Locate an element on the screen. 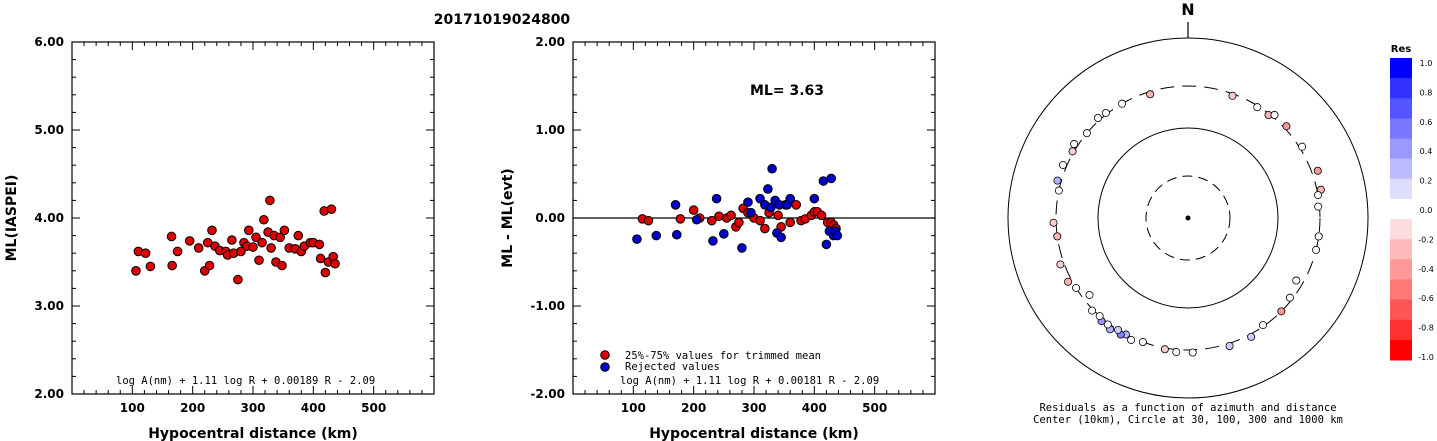  colorbar-tick-label: 0.4 is located at coordinates (1426, 151).